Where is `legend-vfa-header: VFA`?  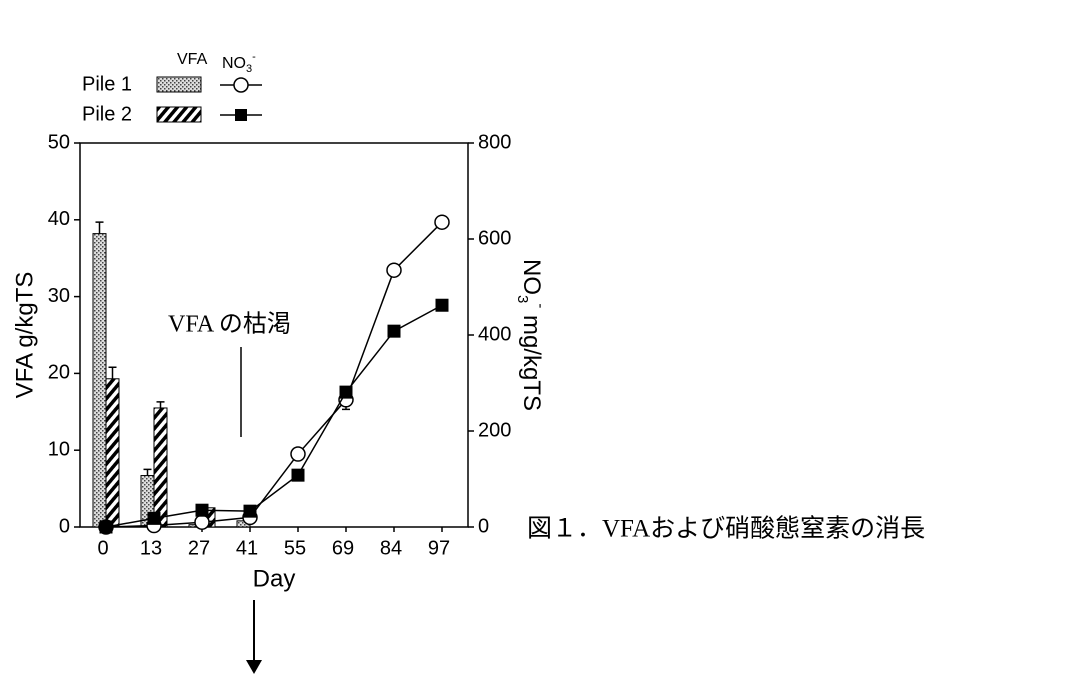 legend-vfa-header: VFA is located at coordinates (192, 59).